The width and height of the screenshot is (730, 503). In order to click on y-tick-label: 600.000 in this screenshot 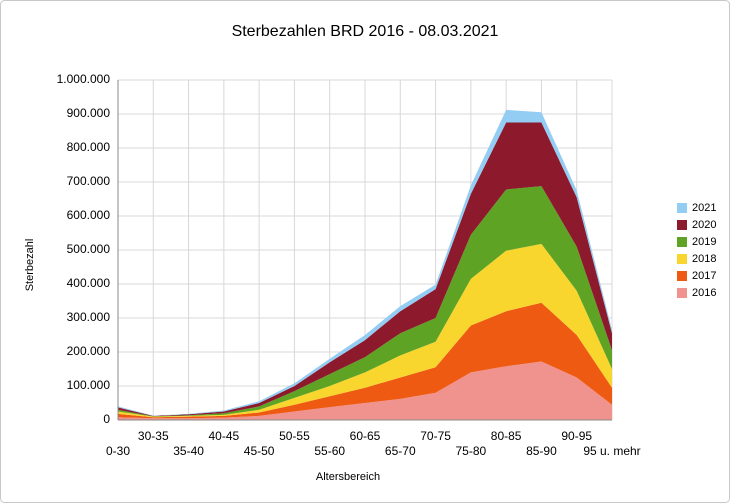, I will do `click(89, 215)`.